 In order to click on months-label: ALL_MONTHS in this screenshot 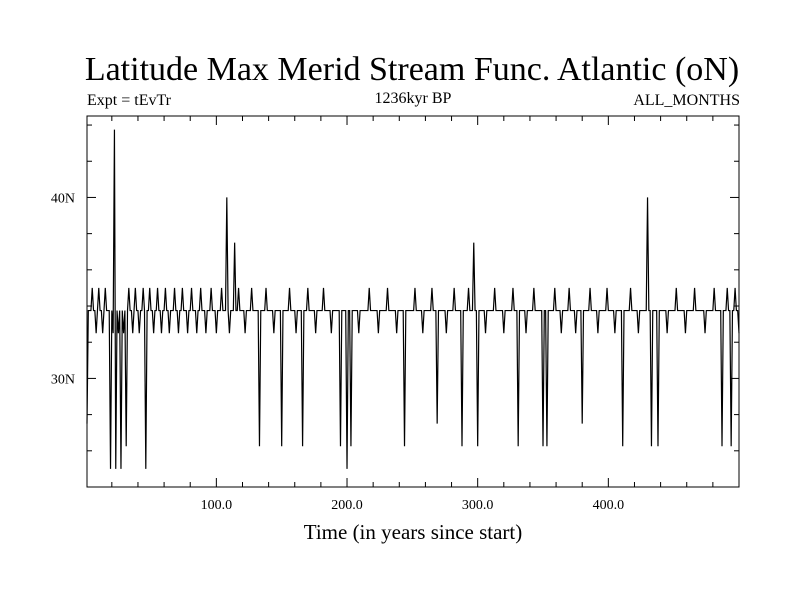, I will do `click(686, 100)`.